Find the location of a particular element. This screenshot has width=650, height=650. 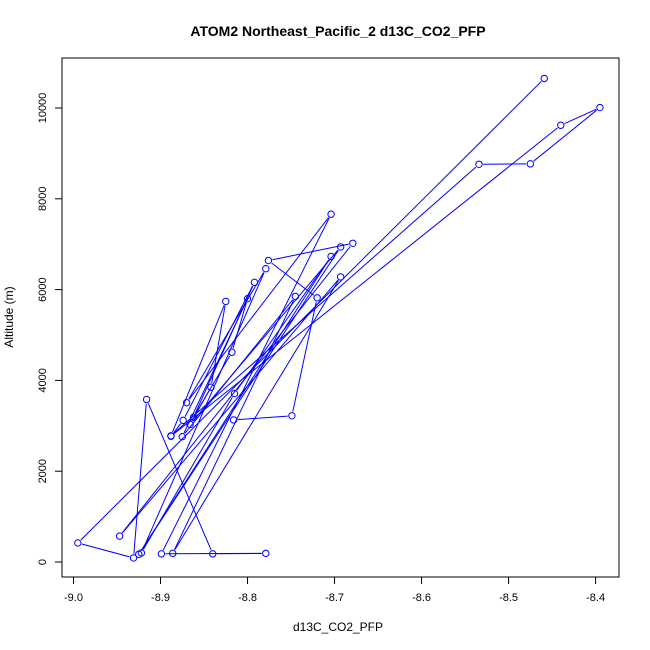

x-tick-label: -8.7 is located at coordinates (334, 598).